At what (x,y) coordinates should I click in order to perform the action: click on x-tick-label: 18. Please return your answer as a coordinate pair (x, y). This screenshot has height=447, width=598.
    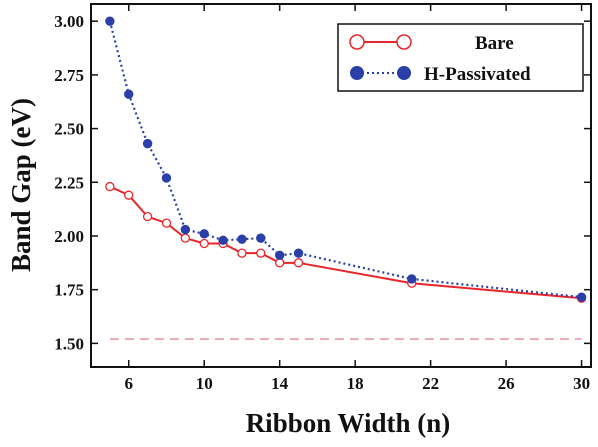
    Looking at the image, I should click on (355, 383).